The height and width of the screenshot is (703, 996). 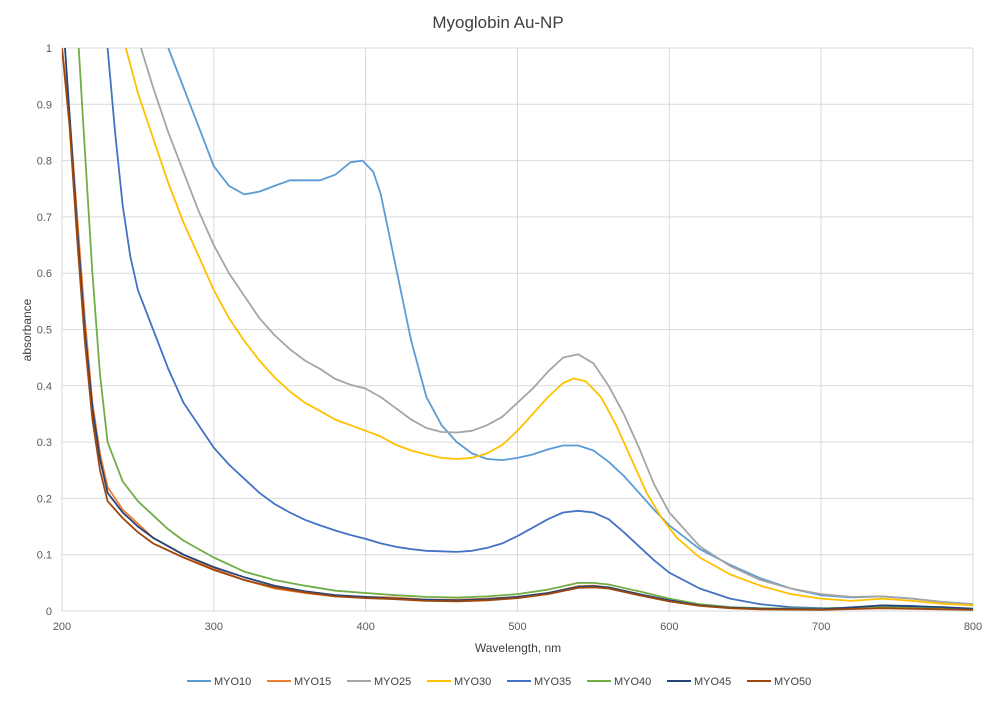 I want to click on x-tick-label: 800, so click(x=973, y=627).